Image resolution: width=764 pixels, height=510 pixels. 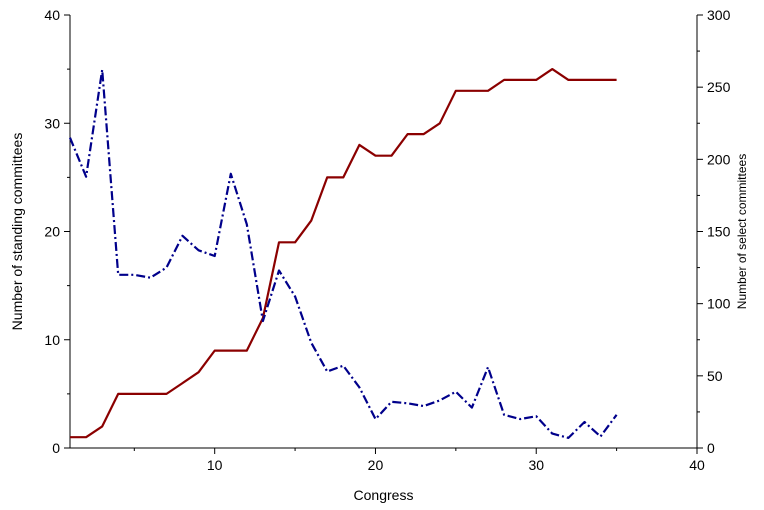 I want to click on right-y-axis-title: Number of select committees, so click(x=742, y=231).